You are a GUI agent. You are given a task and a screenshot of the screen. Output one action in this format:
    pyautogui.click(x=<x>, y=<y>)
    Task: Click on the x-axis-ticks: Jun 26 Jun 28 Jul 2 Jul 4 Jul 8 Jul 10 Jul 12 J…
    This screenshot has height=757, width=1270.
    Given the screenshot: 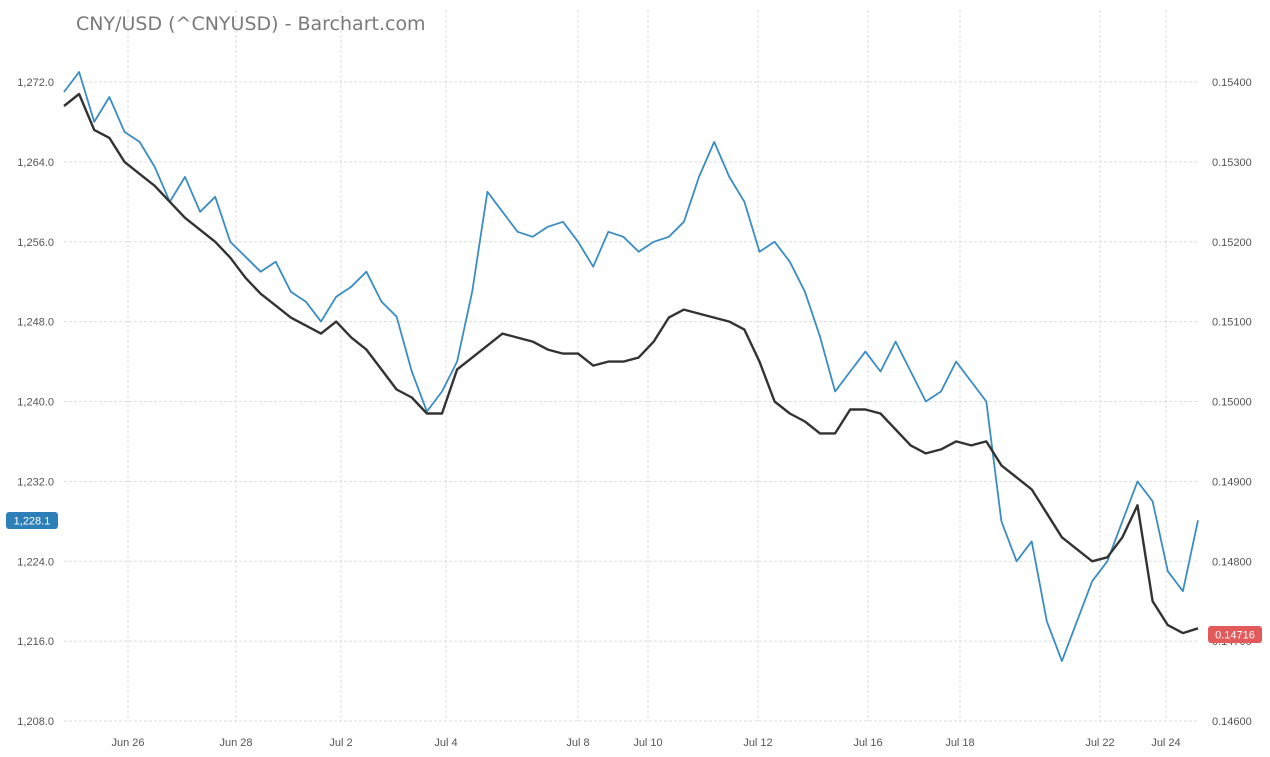 What is the action you would take?
    pyautogui.click(x=645, y=743)
    